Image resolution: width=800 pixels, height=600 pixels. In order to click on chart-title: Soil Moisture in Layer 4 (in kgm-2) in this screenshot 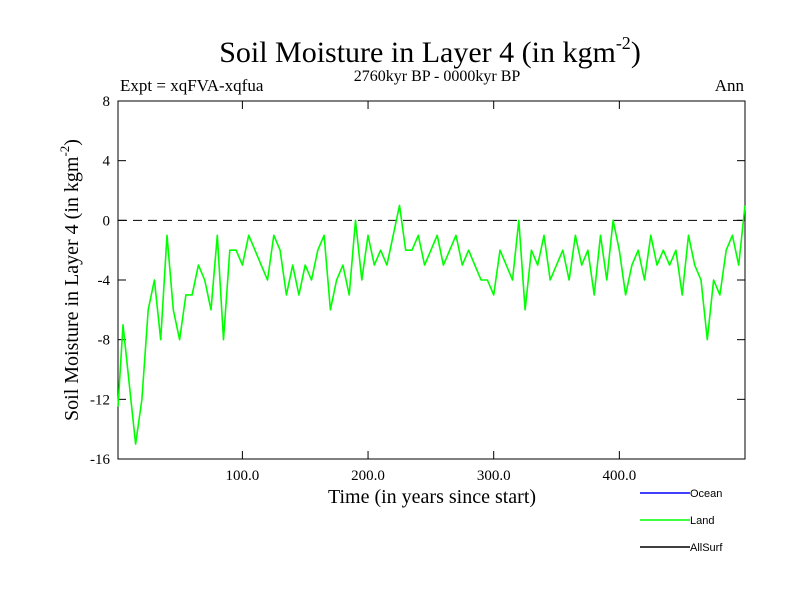, I will do `click(430, 51)`.